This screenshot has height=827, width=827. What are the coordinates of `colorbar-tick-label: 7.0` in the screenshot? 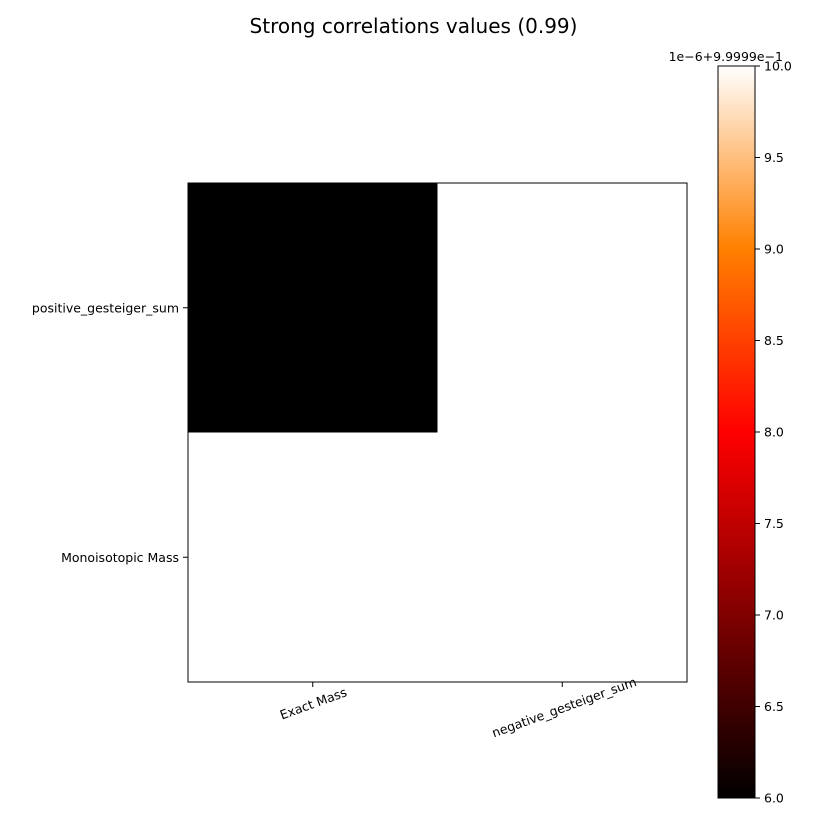 It's located at (774, 615).